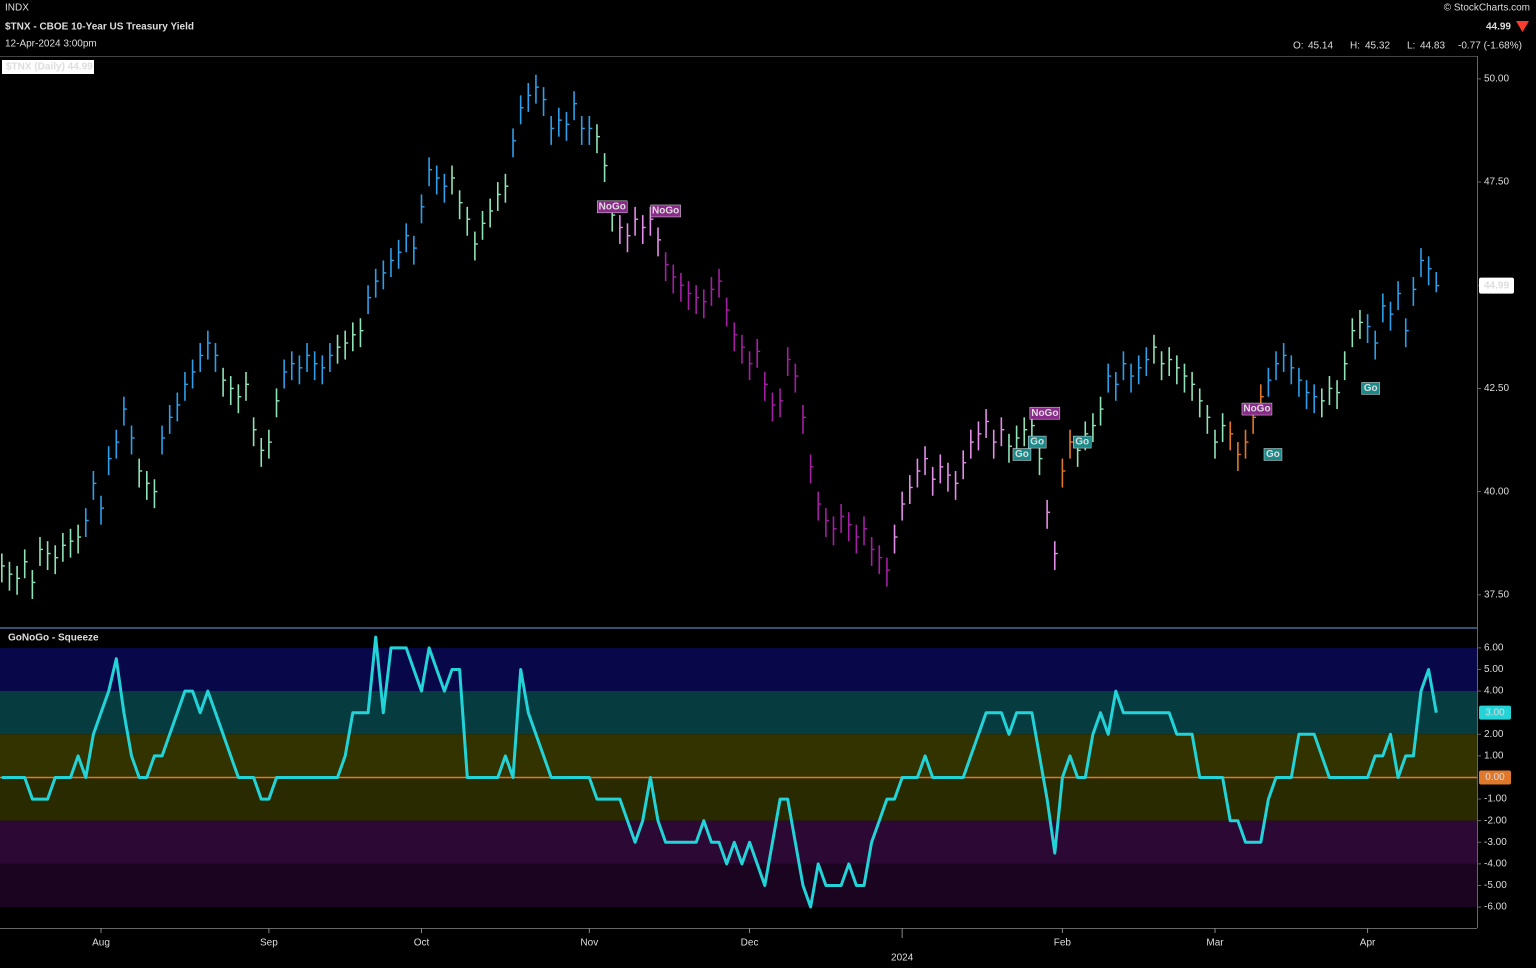  Describe the element at coordinates (1498, 27) in the screenshot. I see `last-price: 44.99` at that location.